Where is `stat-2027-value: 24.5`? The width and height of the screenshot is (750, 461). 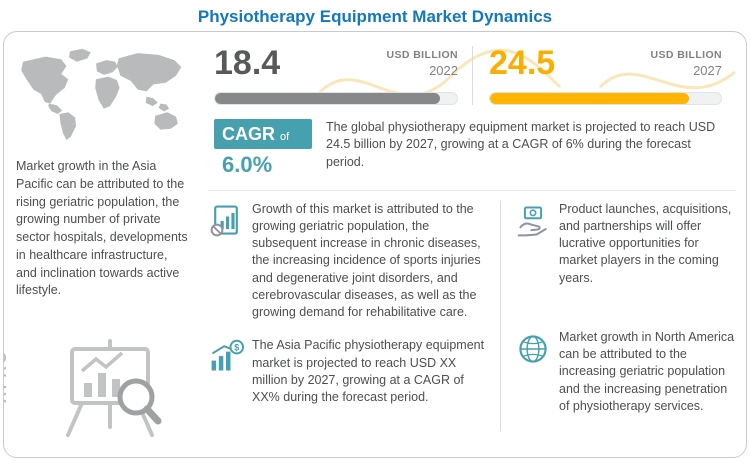
stat-2027-value: 24.5 is located at coordinates (522, 63).